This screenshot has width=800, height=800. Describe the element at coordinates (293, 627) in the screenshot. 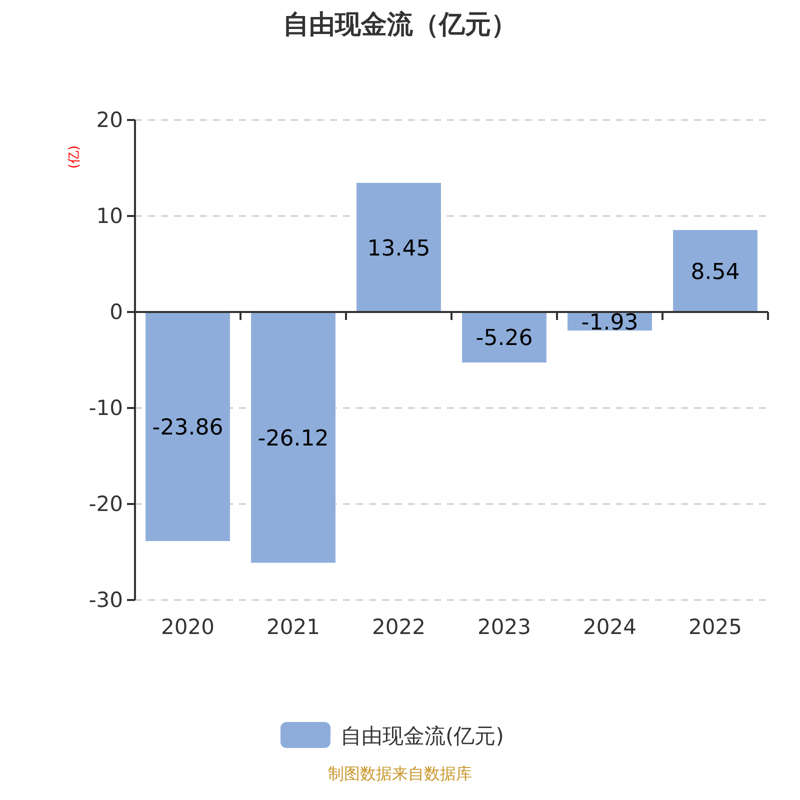

I see `x-tick-label: 2021` at that location.